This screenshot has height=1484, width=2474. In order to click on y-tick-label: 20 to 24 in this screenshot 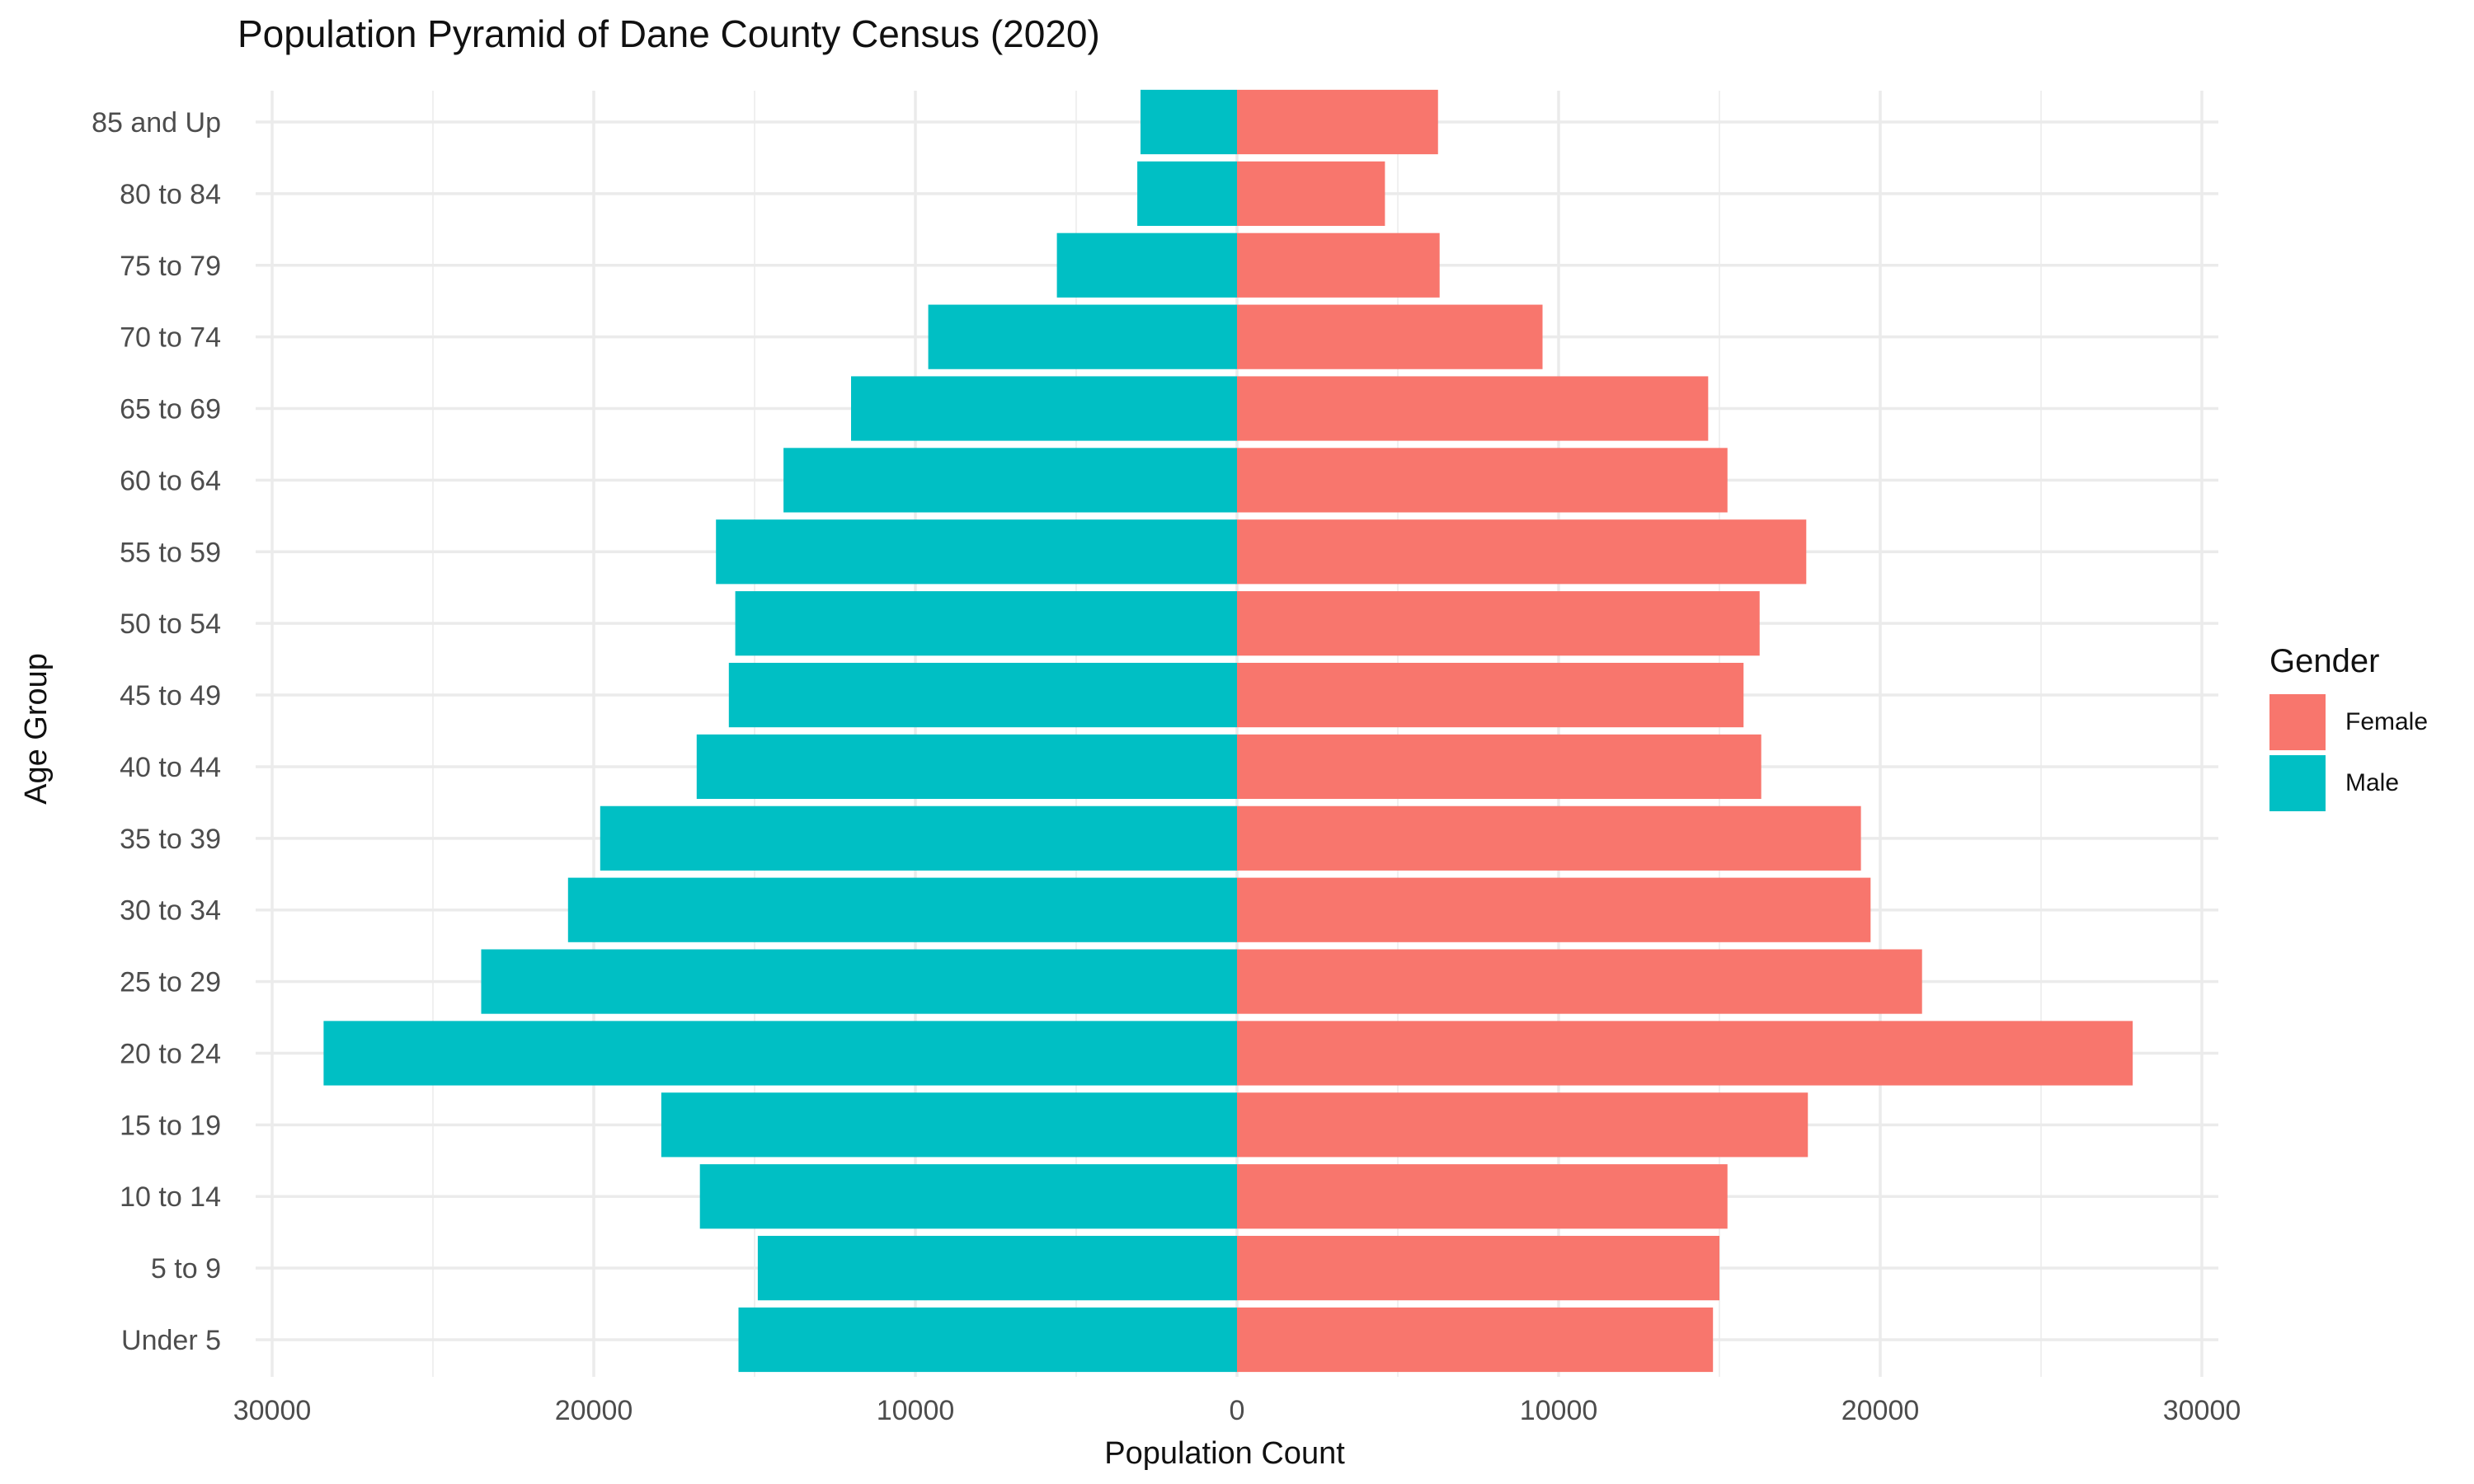, I will do `click(170, 1053)`.